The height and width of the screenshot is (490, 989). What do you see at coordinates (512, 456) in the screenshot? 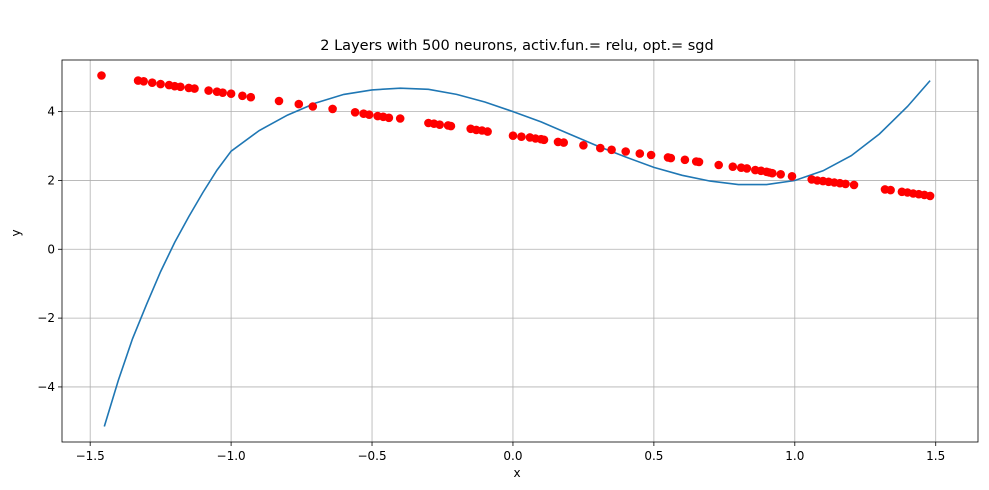
I see `x-tick-label: 0.0` at bounding box center [512, 456].